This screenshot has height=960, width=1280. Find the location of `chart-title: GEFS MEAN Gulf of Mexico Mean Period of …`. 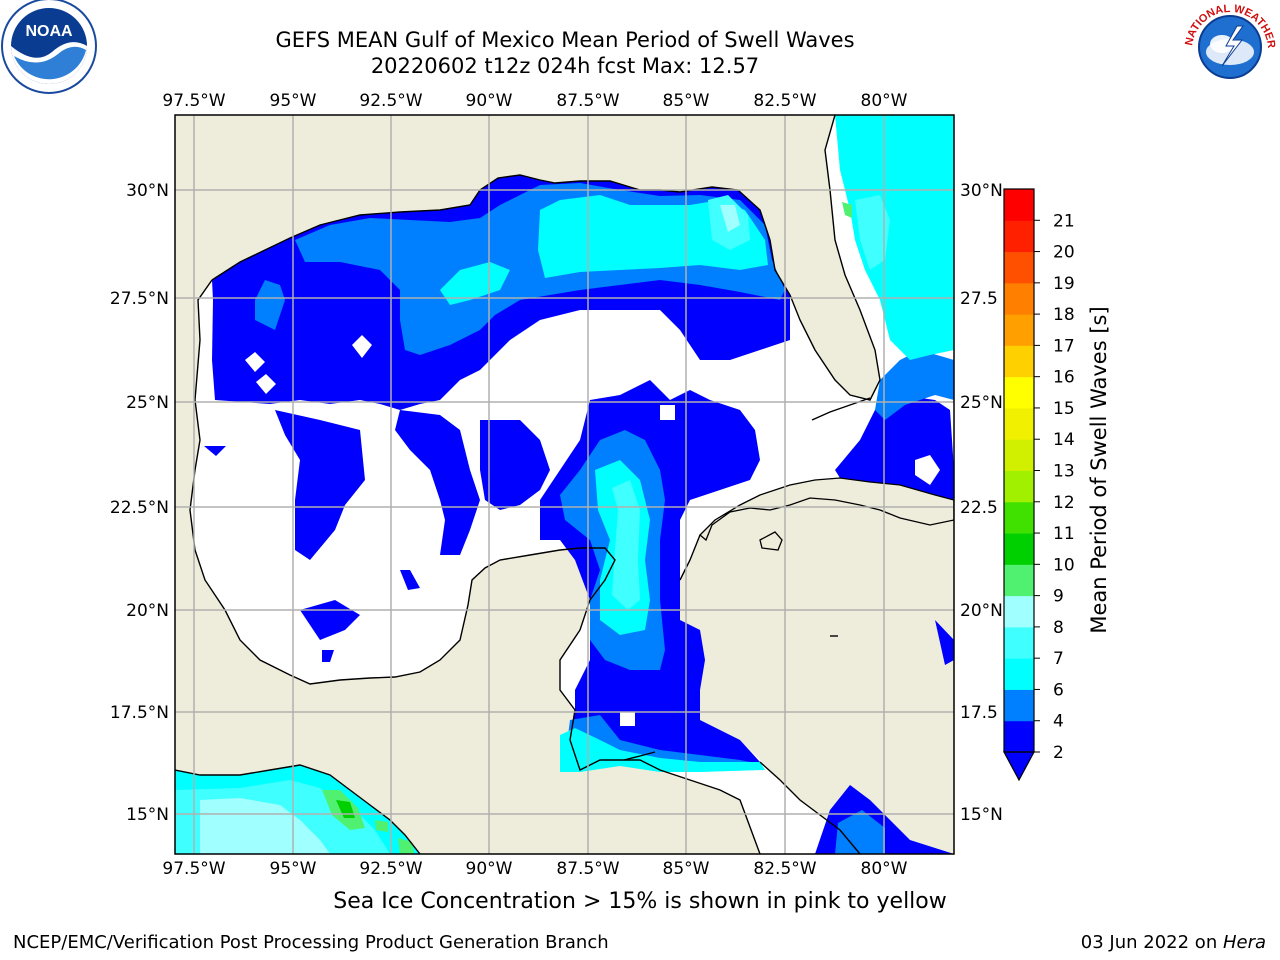

chart-title: GEFS MEAN Gulf of Mexico Mean Period of … is located at coordinates (565, 40).